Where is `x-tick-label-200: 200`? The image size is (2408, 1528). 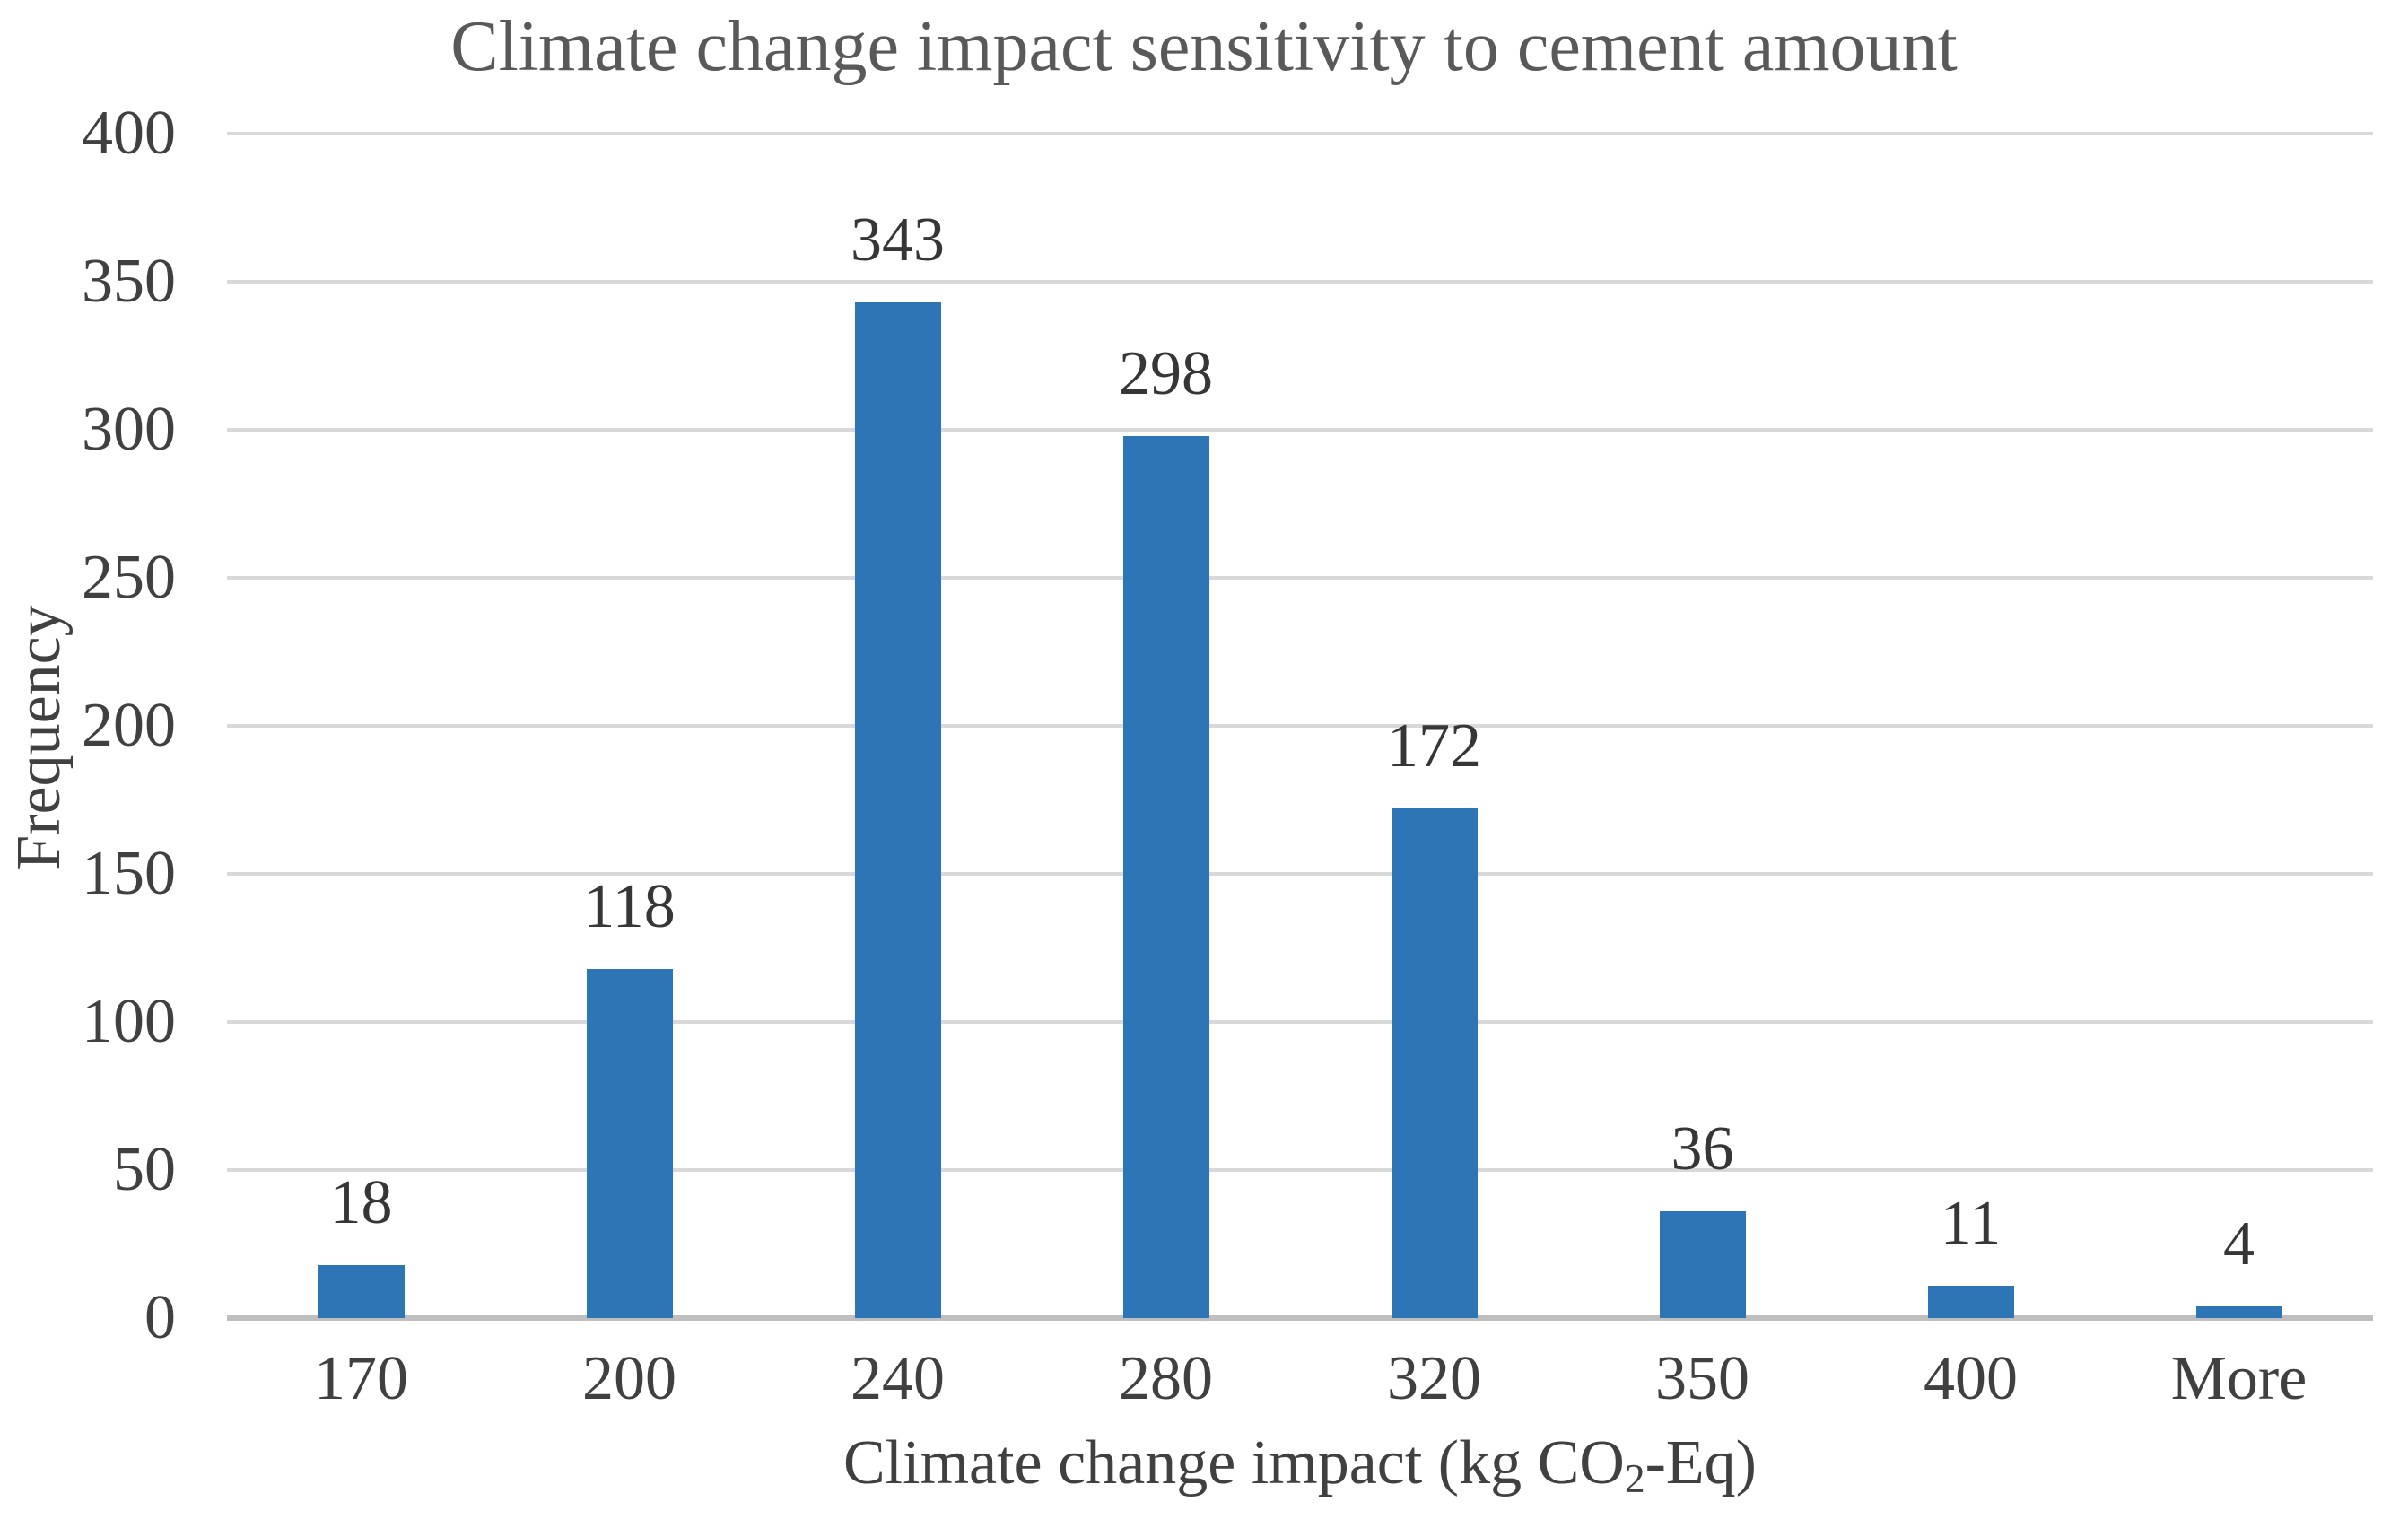 x-tick-label-200: 200 is located at coordinates (629, 1379).